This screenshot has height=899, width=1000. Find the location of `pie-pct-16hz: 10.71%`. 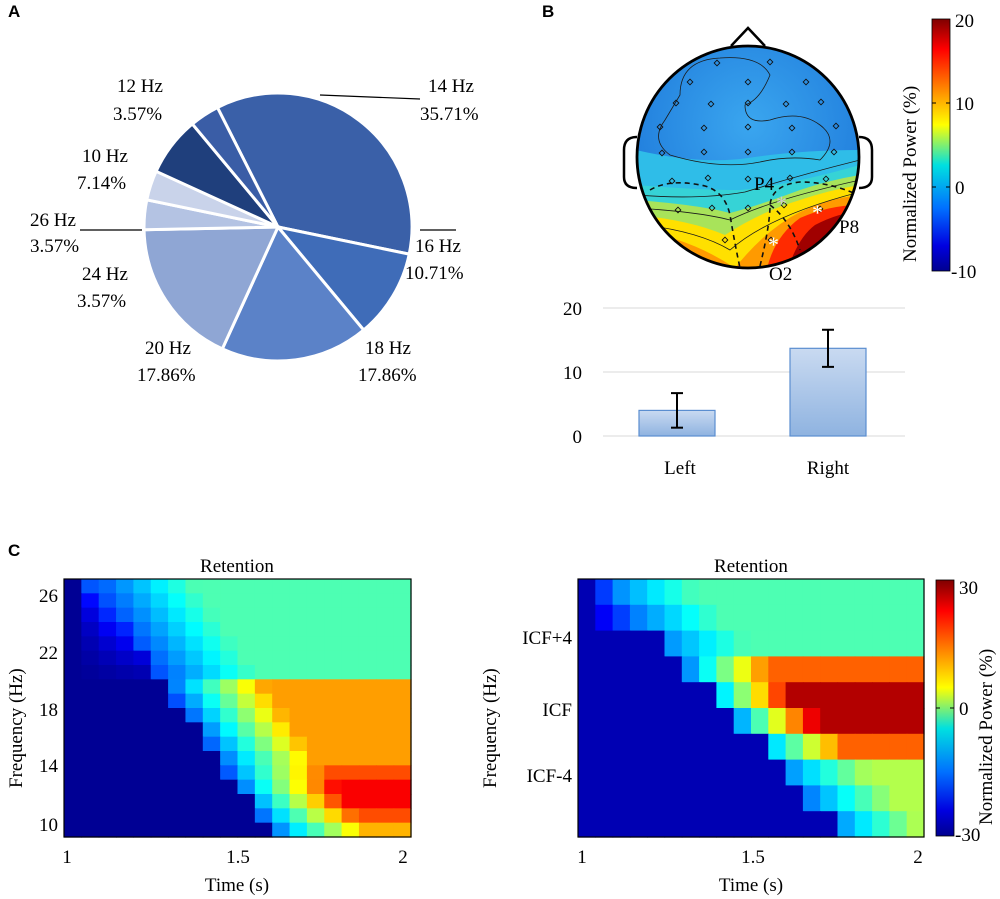

pie-pct-16hz: 10.71% is located at coordinates (434, 273).